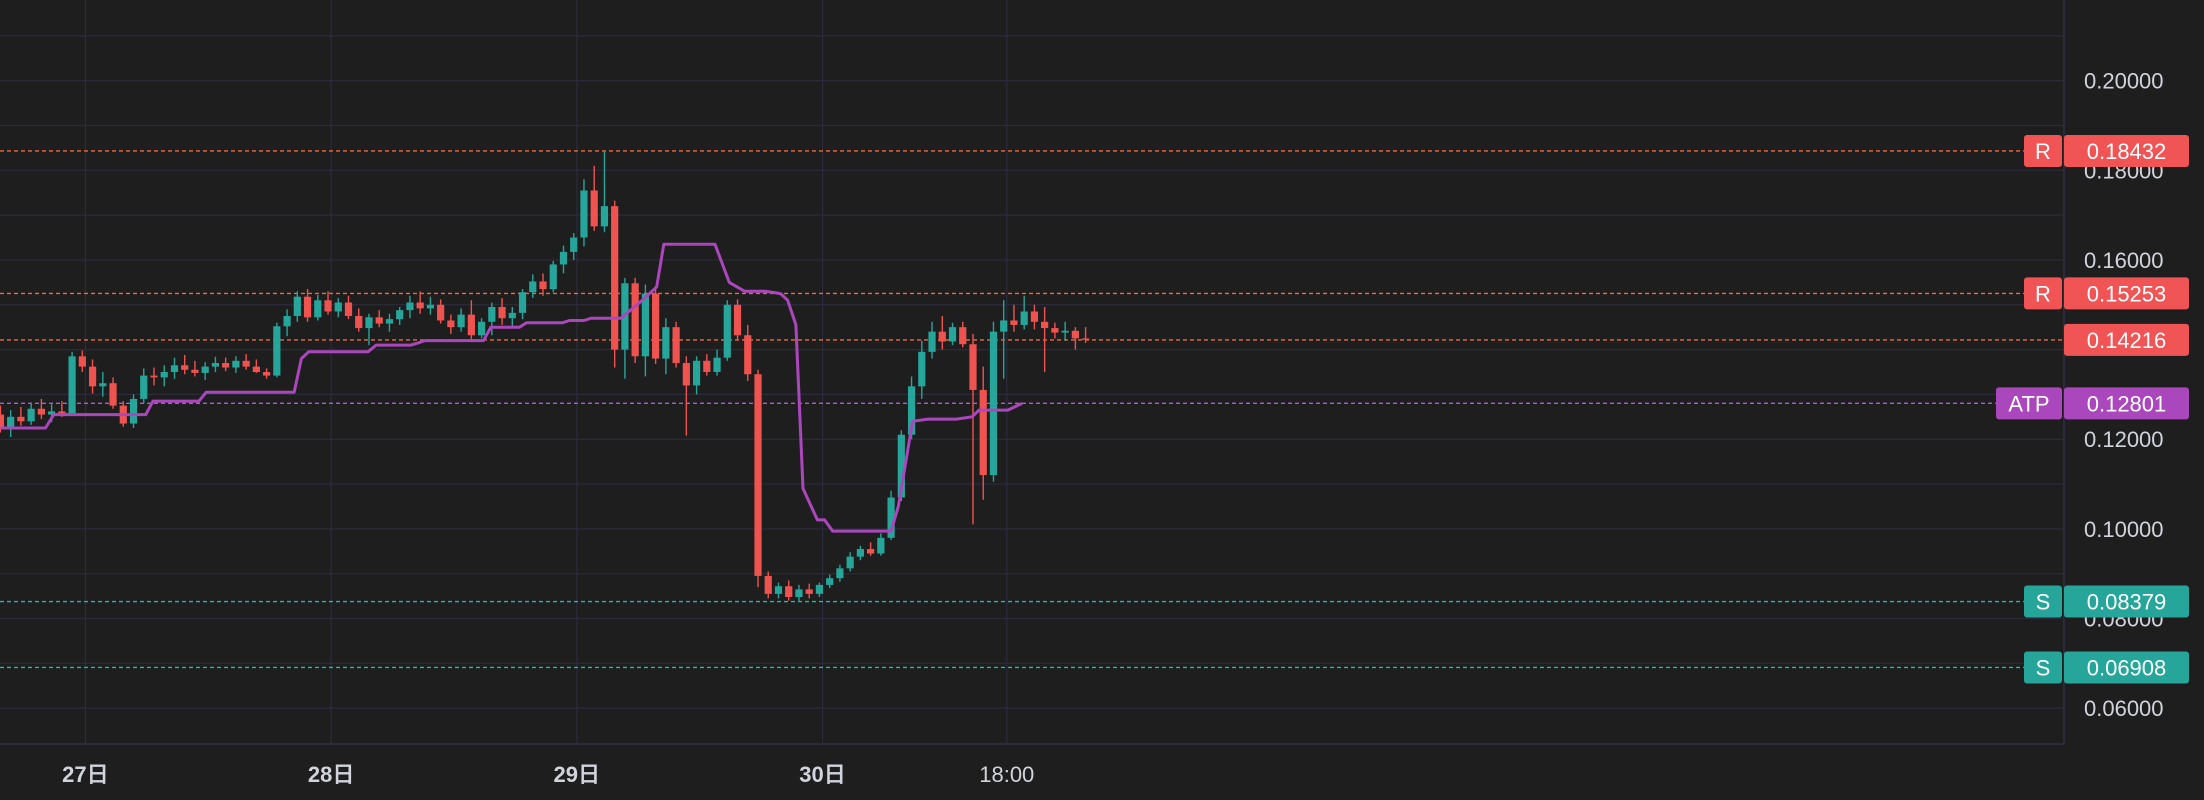 Image resolution: width=2204 pixels, height=800 pixels. I want to click on y-tick-label: 0.10000, so click(2124, 529).